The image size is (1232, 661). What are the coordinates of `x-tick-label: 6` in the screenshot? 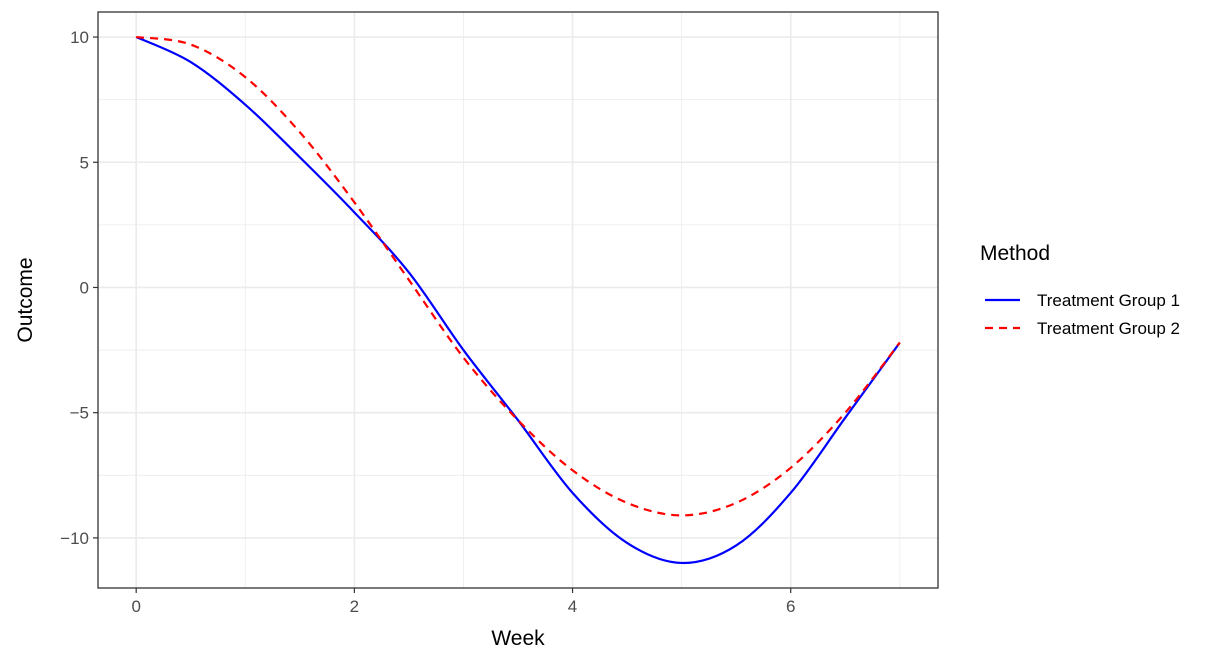 It's located at (790, 606).